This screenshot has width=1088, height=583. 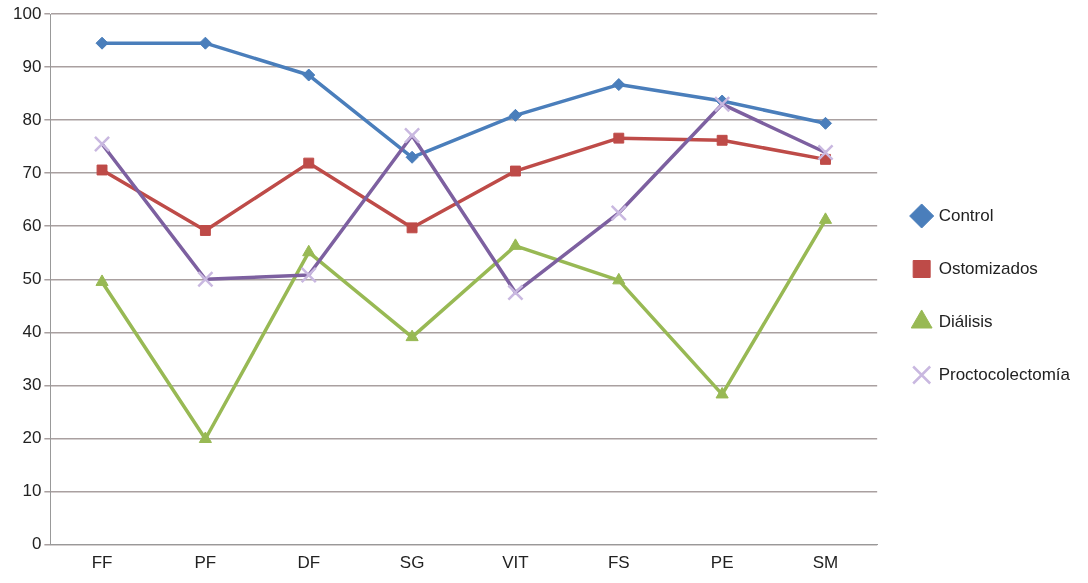 I want to click on y-tick-label: 0, so click(x=36, y=544).